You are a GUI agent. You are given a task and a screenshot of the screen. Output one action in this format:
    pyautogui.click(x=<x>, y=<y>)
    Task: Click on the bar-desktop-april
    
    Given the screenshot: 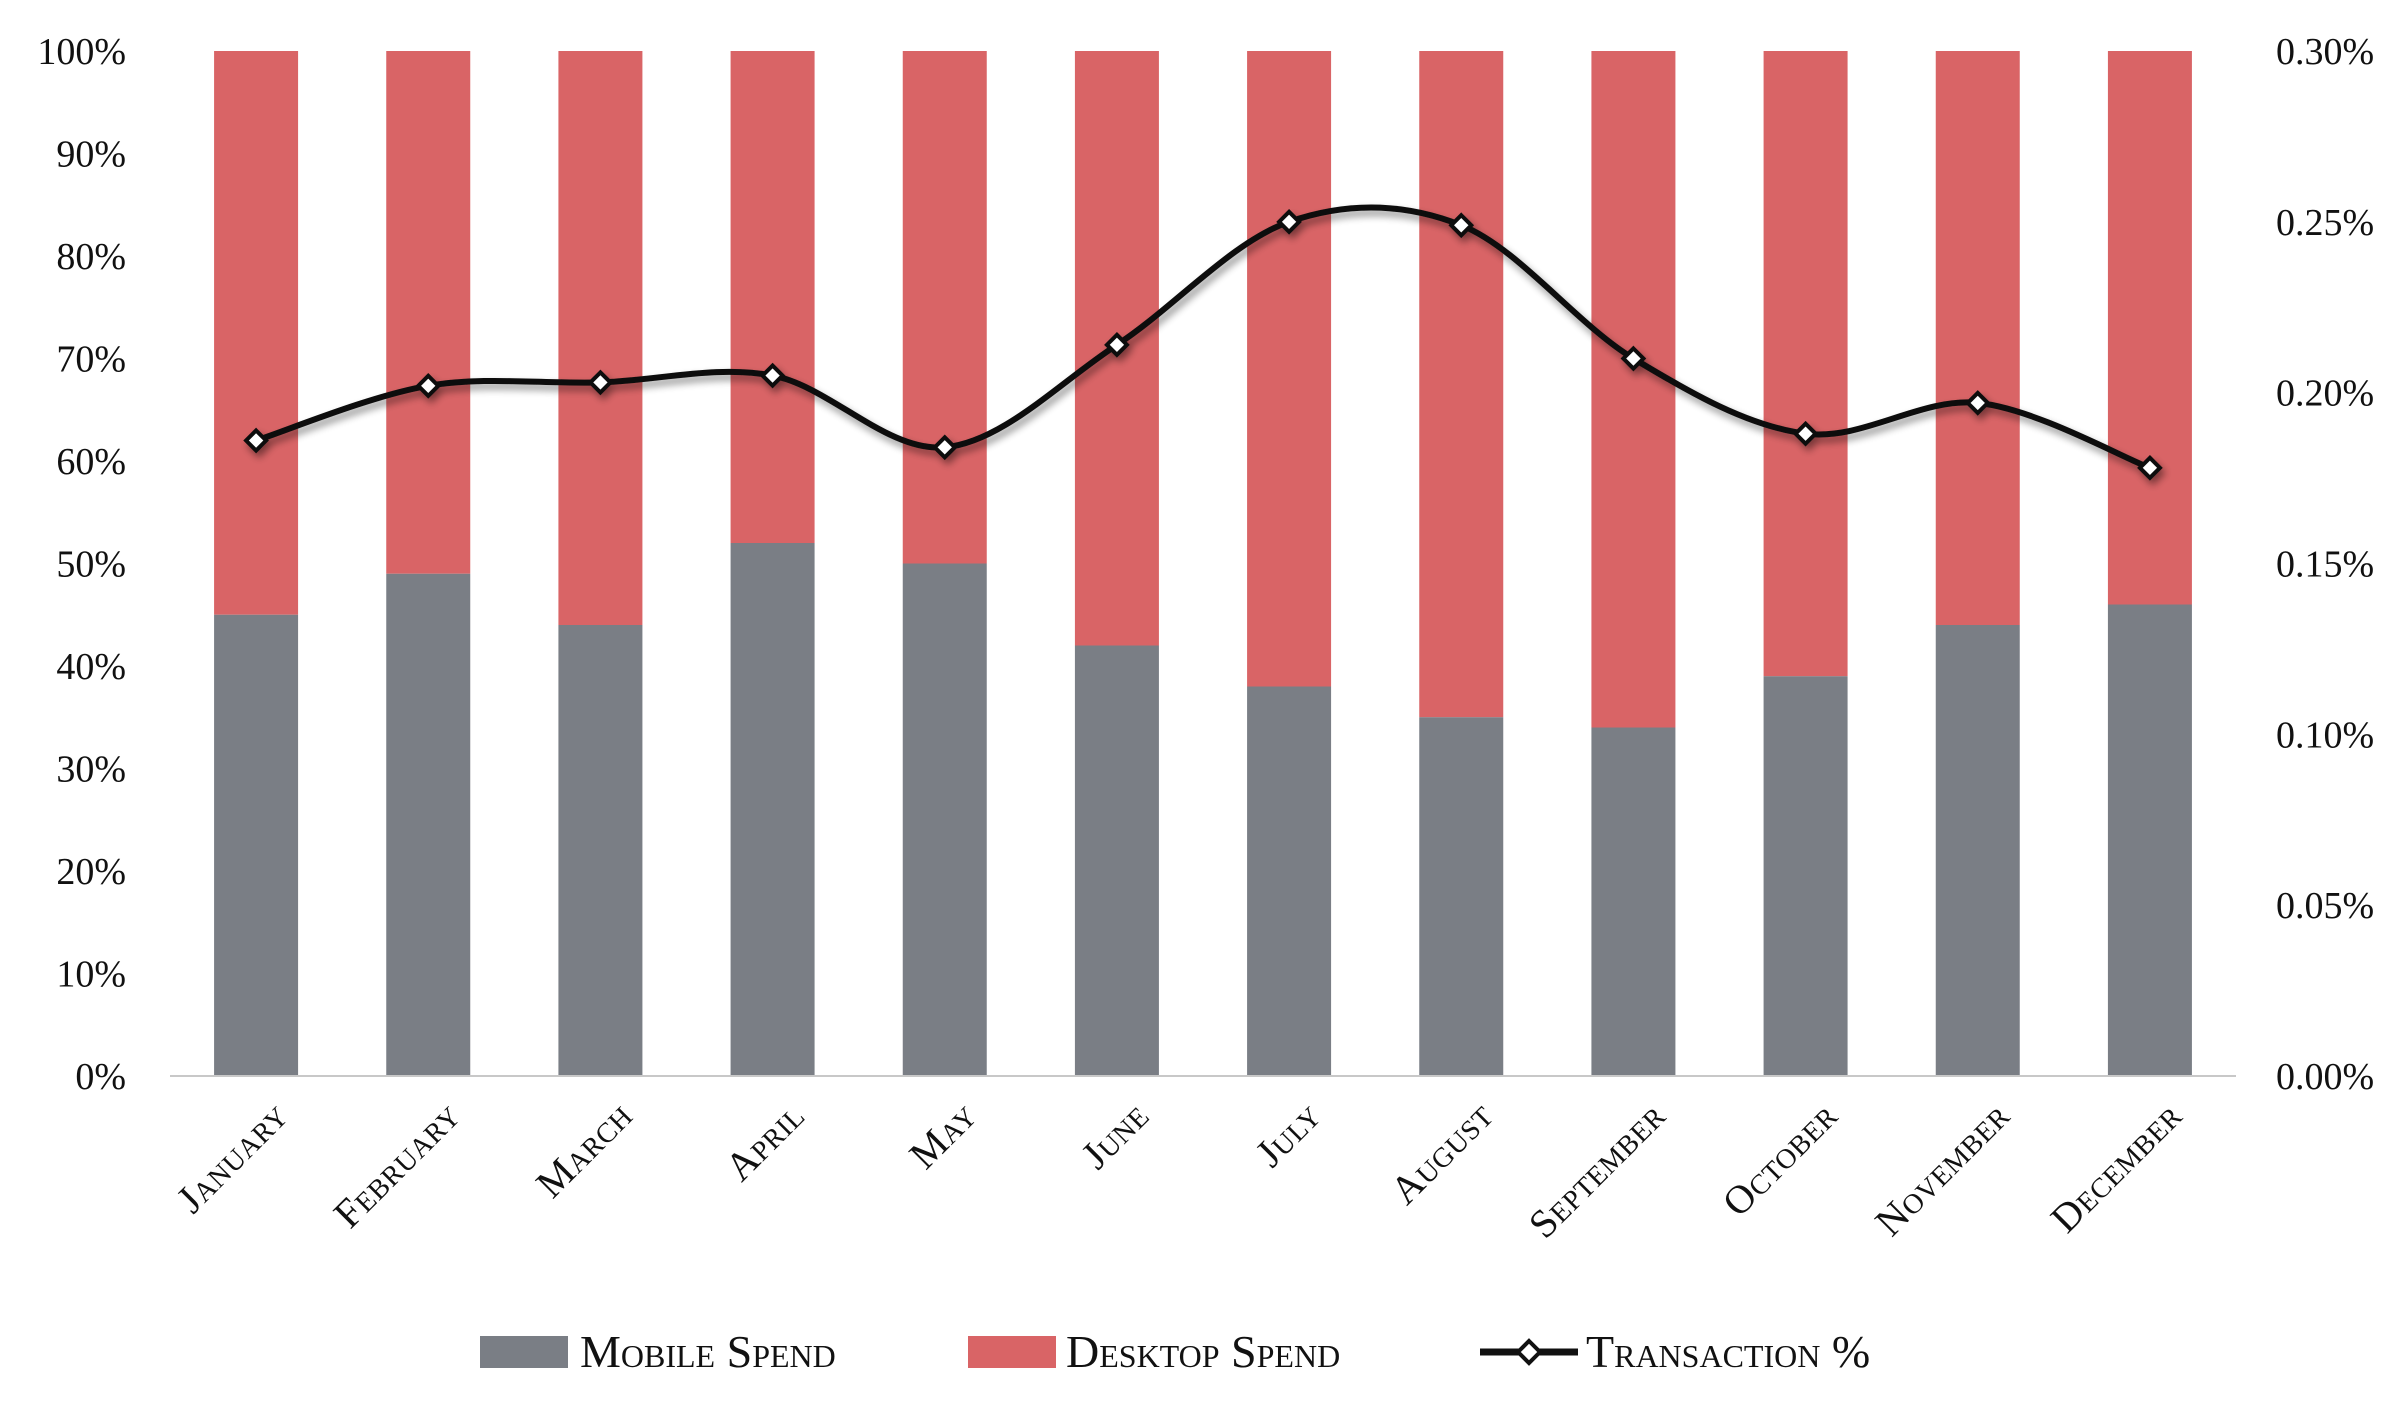 What is the action you would take?
    pyautogui.click(x=772, y=297)
    